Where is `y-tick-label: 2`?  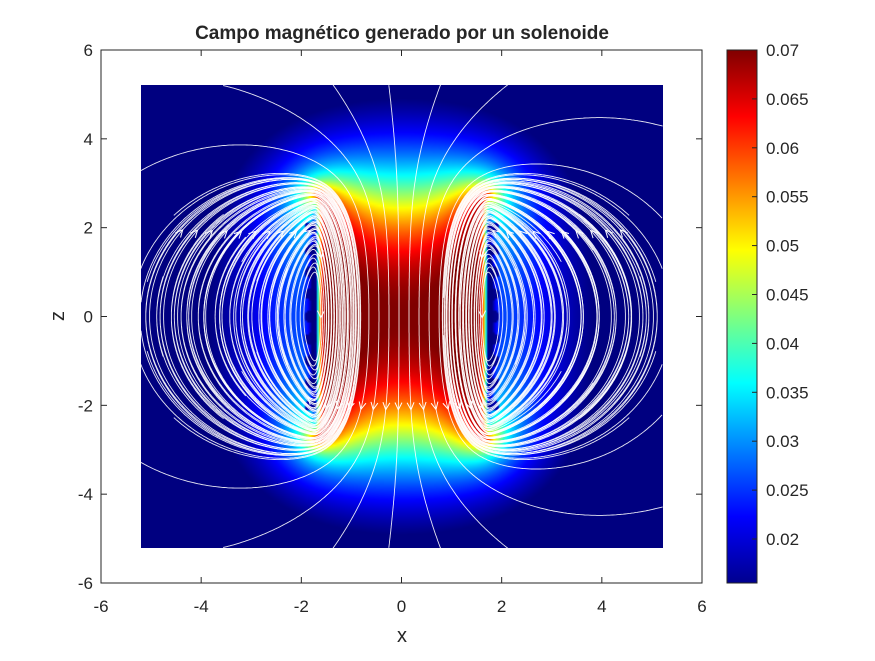
y-tick-label: 2 is located at coordinates (88, 228).